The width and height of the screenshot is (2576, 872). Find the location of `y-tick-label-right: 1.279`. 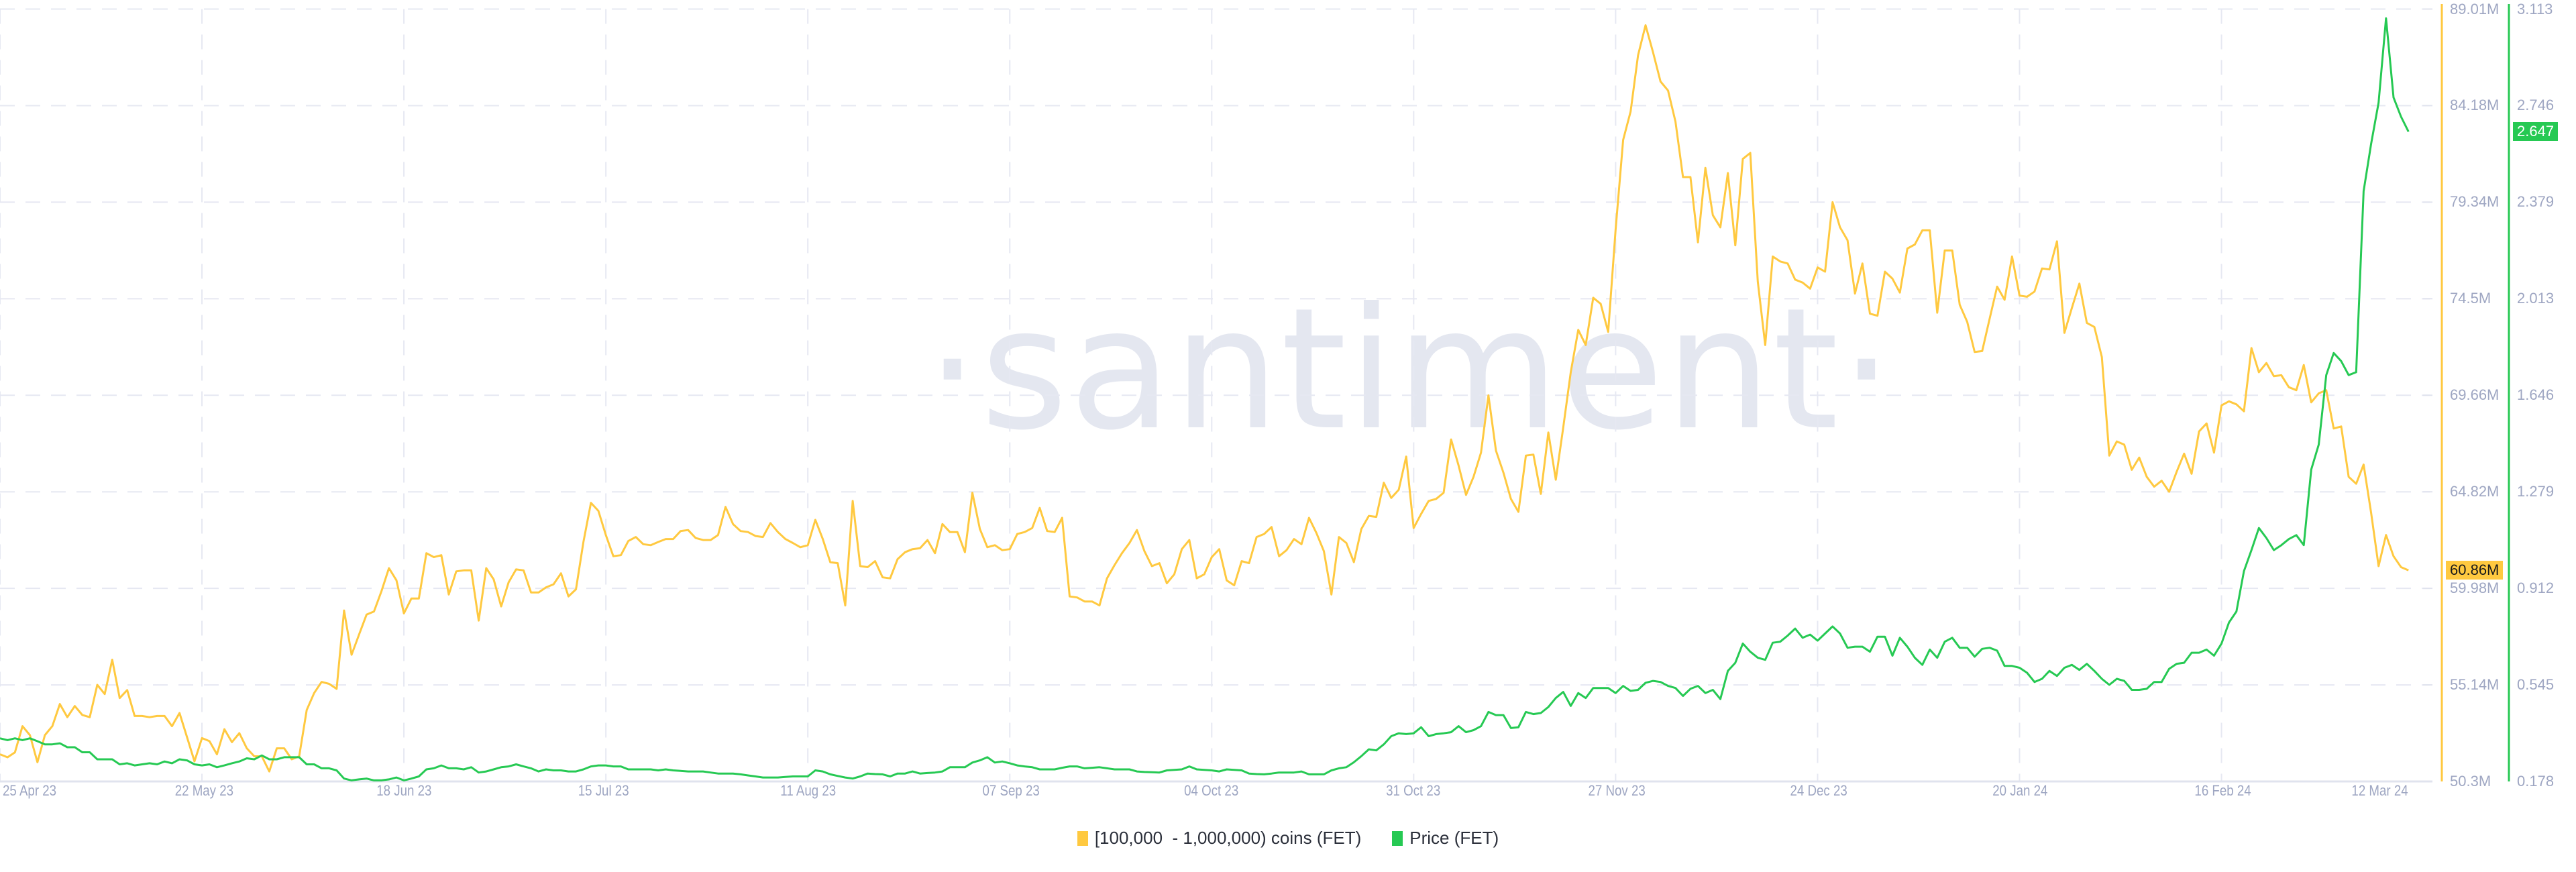

y-tick-label-right: 1.279 is located at coordinates (2536, 491).